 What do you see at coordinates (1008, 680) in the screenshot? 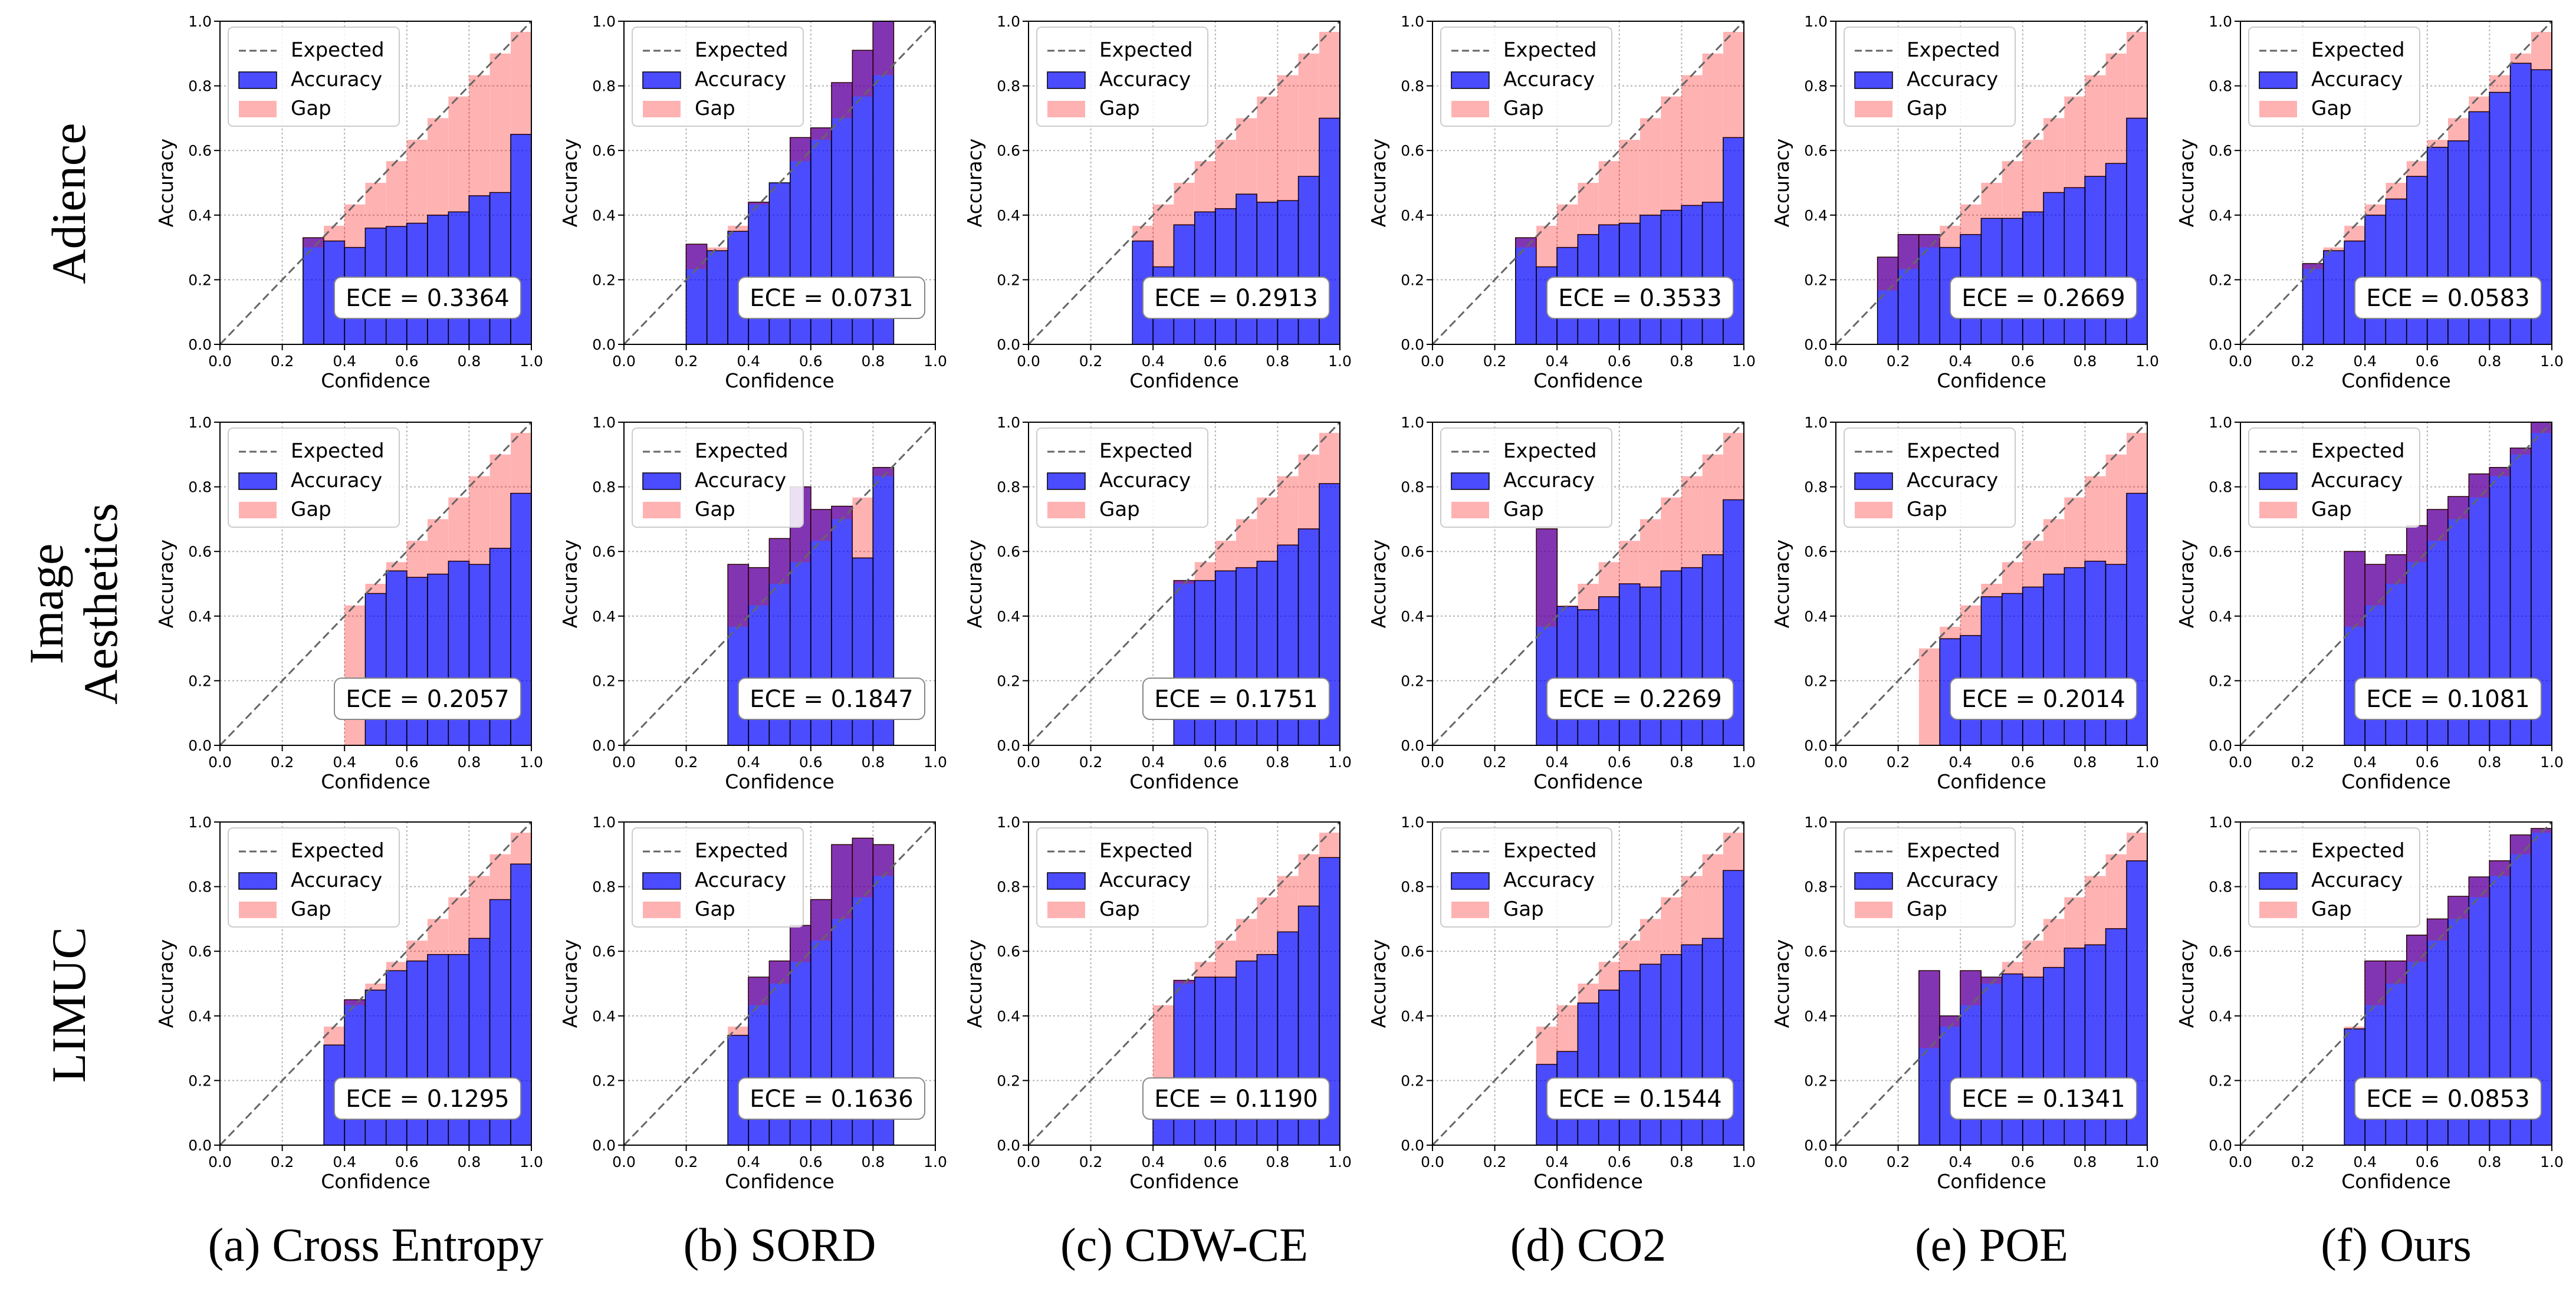
I see `y-tick-label: 0.2` at bounding box center [1008, 680].